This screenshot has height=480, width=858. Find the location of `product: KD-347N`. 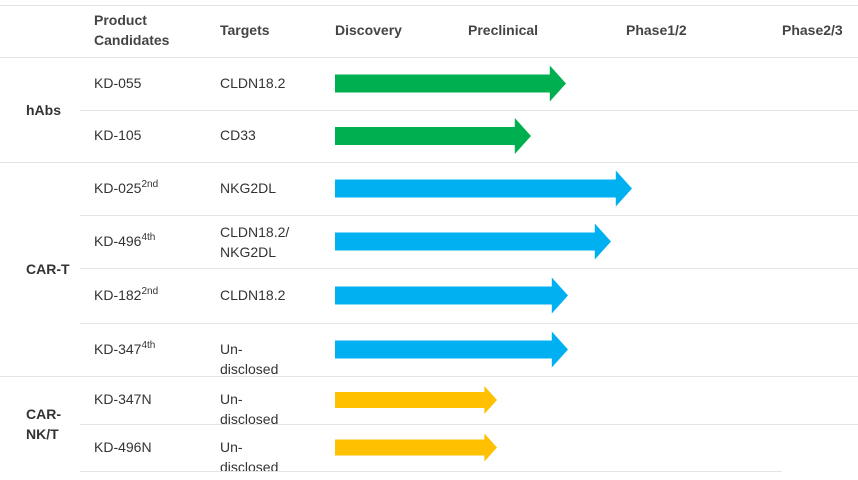

product: KD-347N is located at coordinates (123, 399).